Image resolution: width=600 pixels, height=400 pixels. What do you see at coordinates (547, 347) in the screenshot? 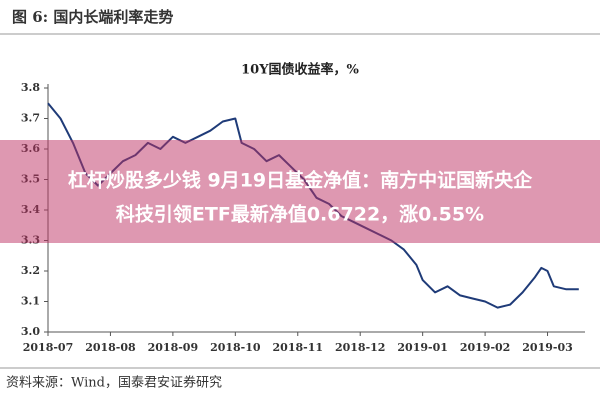
I see `x-tick-label: 2019-03` at bounding box center [547, 347].